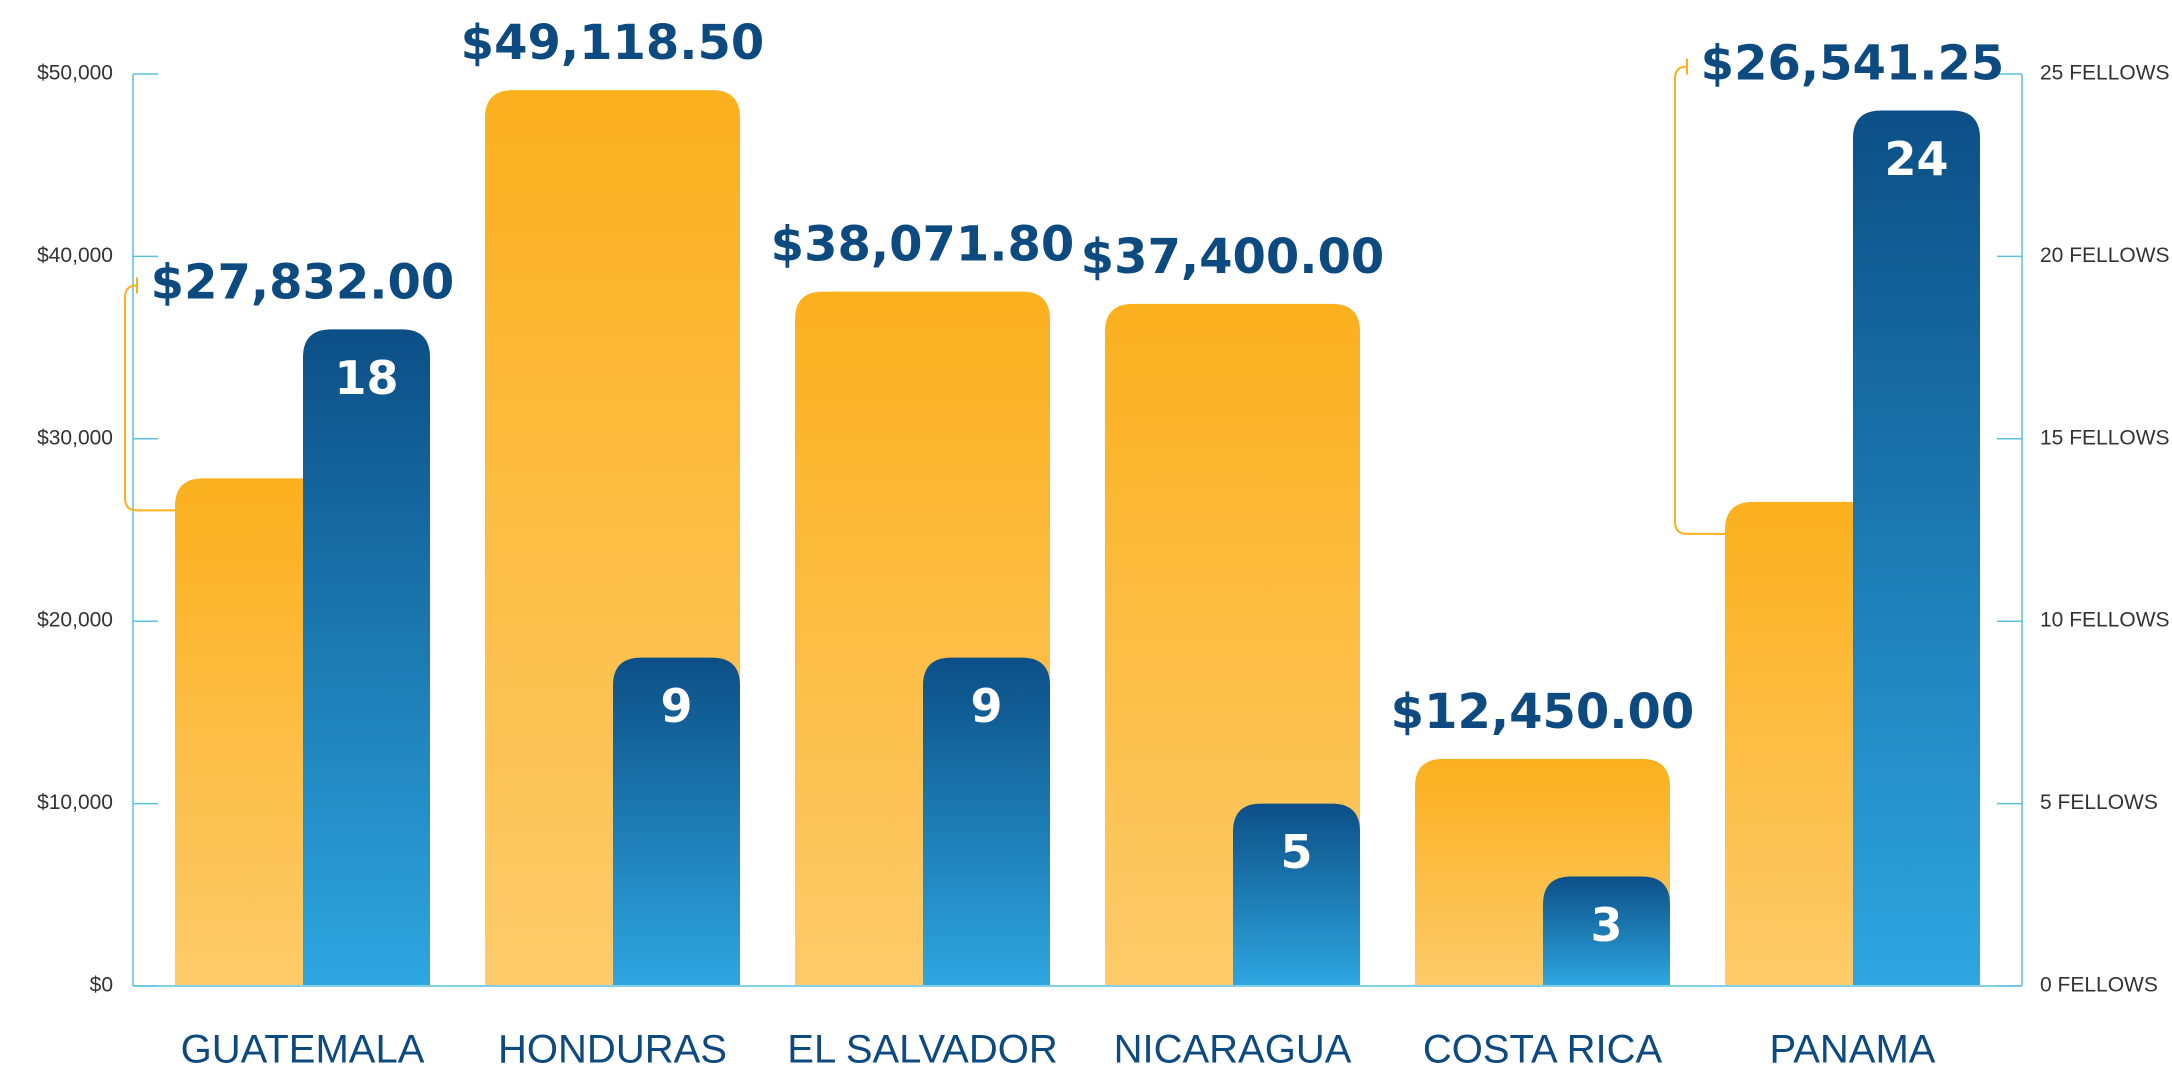 Image resolution: width=2172 pixels, height=1070 pixels. Describe the element at coordinates (2105, 620) in the screenshot. I see `y2-tick-label: 10 FELLOWS` at that location.